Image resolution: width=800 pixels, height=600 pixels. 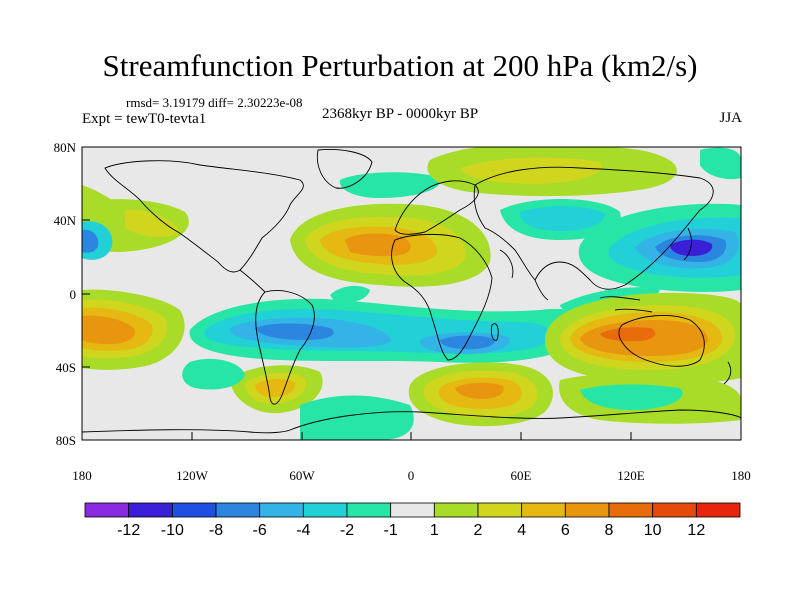 I want to click on field-natl-dark, so click(x=378, y=245).